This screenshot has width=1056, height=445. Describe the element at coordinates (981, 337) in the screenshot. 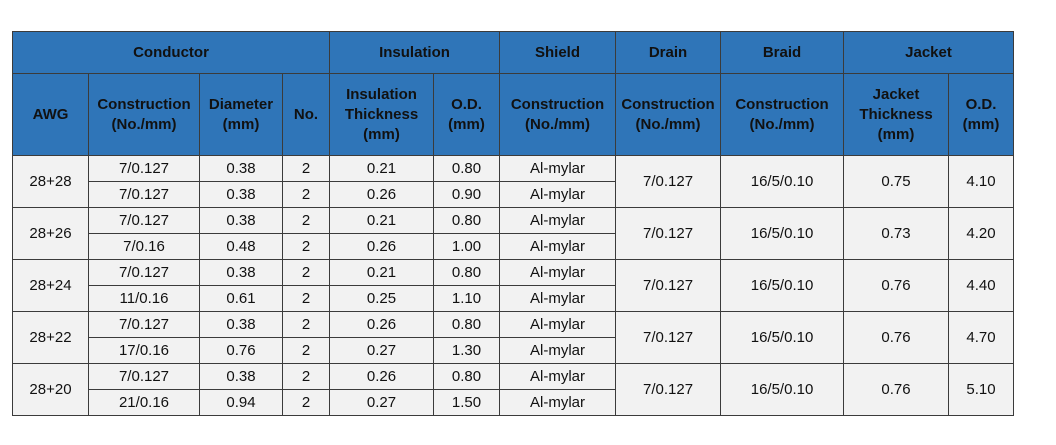

I see `od-cell: 4.70` at that location.